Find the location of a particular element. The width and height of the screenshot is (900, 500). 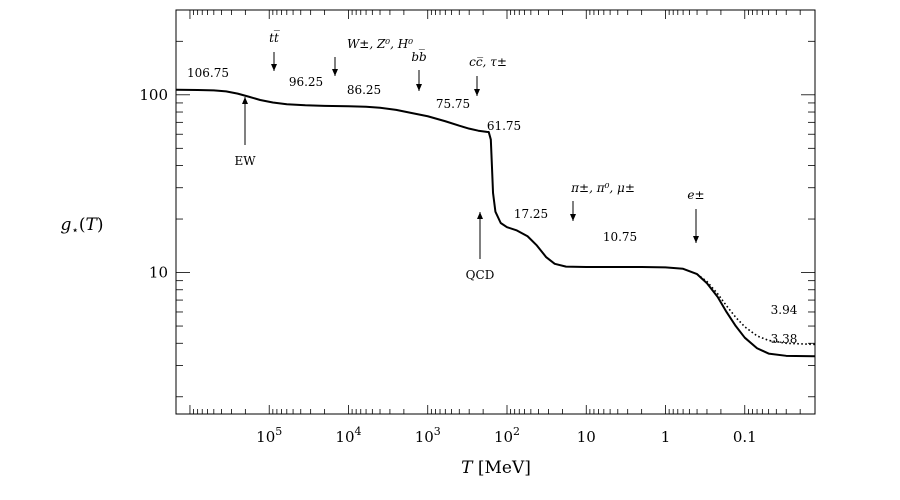

x-tick-exp: 4 is located at coordinates (358, 431).